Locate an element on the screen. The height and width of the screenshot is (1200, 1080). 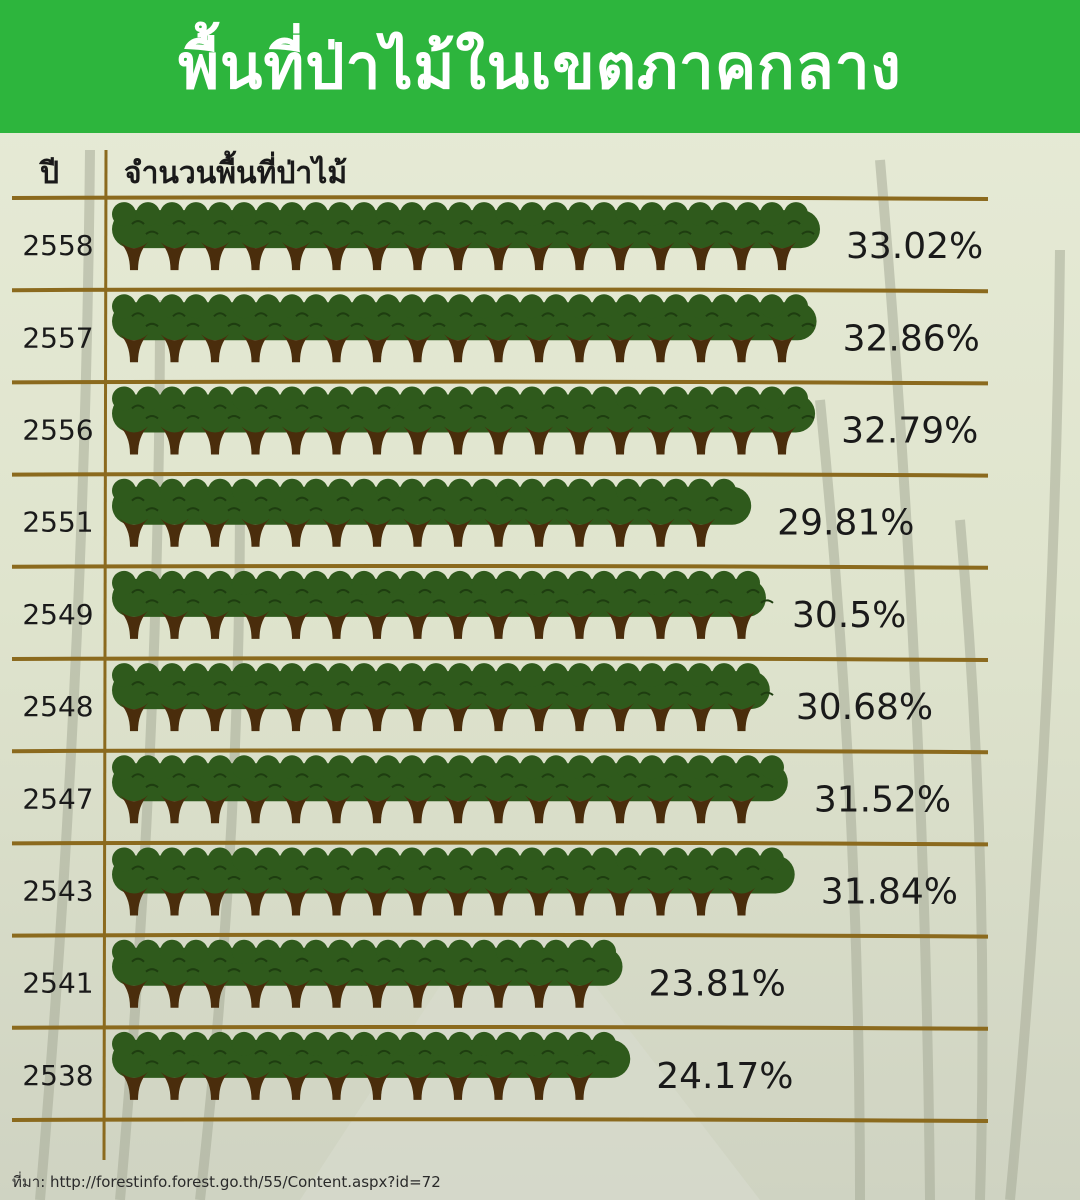
title-banner: พื้นที่ป่าไม้ในเขตภาคกลาง is located at coordinates (540, 66).